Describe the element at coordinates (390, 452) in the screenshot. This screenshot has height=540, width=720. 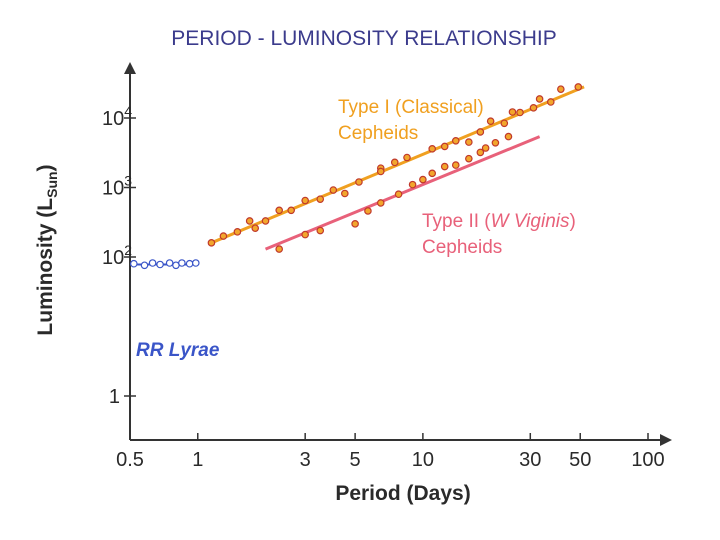
I see `x-ticks: 0.5 1 3 5 10 30 50 100` at that location.